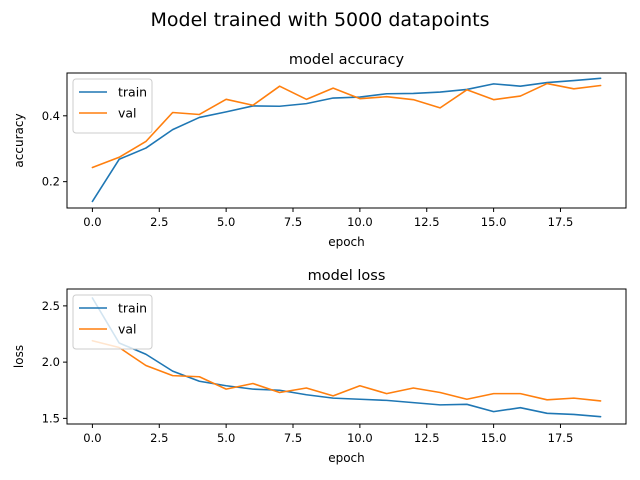 The height and width of the screenshot is (480, 640). Describe the element at coordinates (51, 182) in the screenshot. I see `accuracy-y-tick-label: 0.2` at that location.